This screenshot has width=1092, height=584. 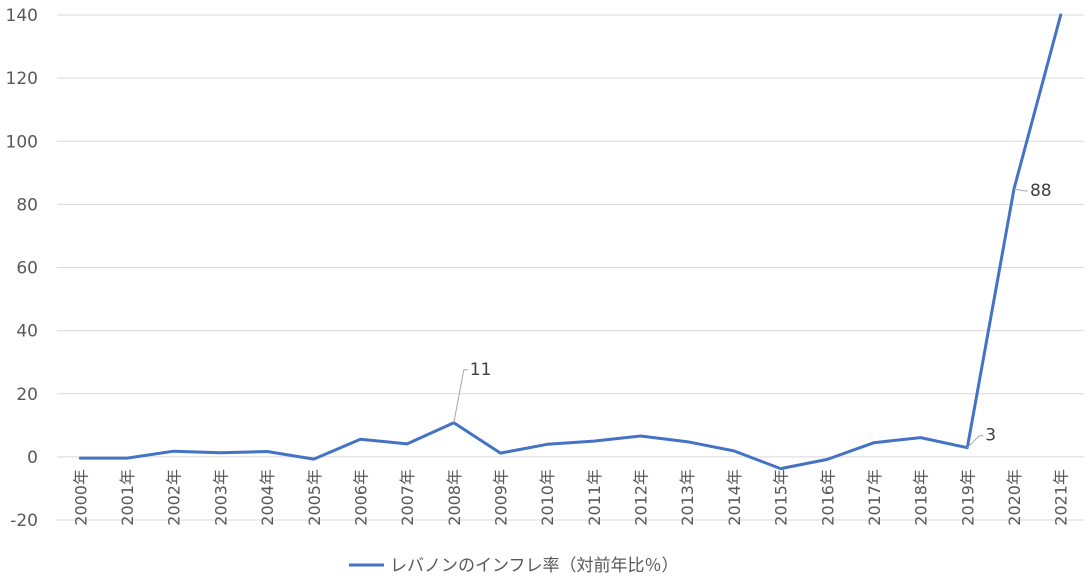 I want to click on y-axis-ticks: -20 0 20 40 60 80 100 120 140, so click(x=22, y=268).